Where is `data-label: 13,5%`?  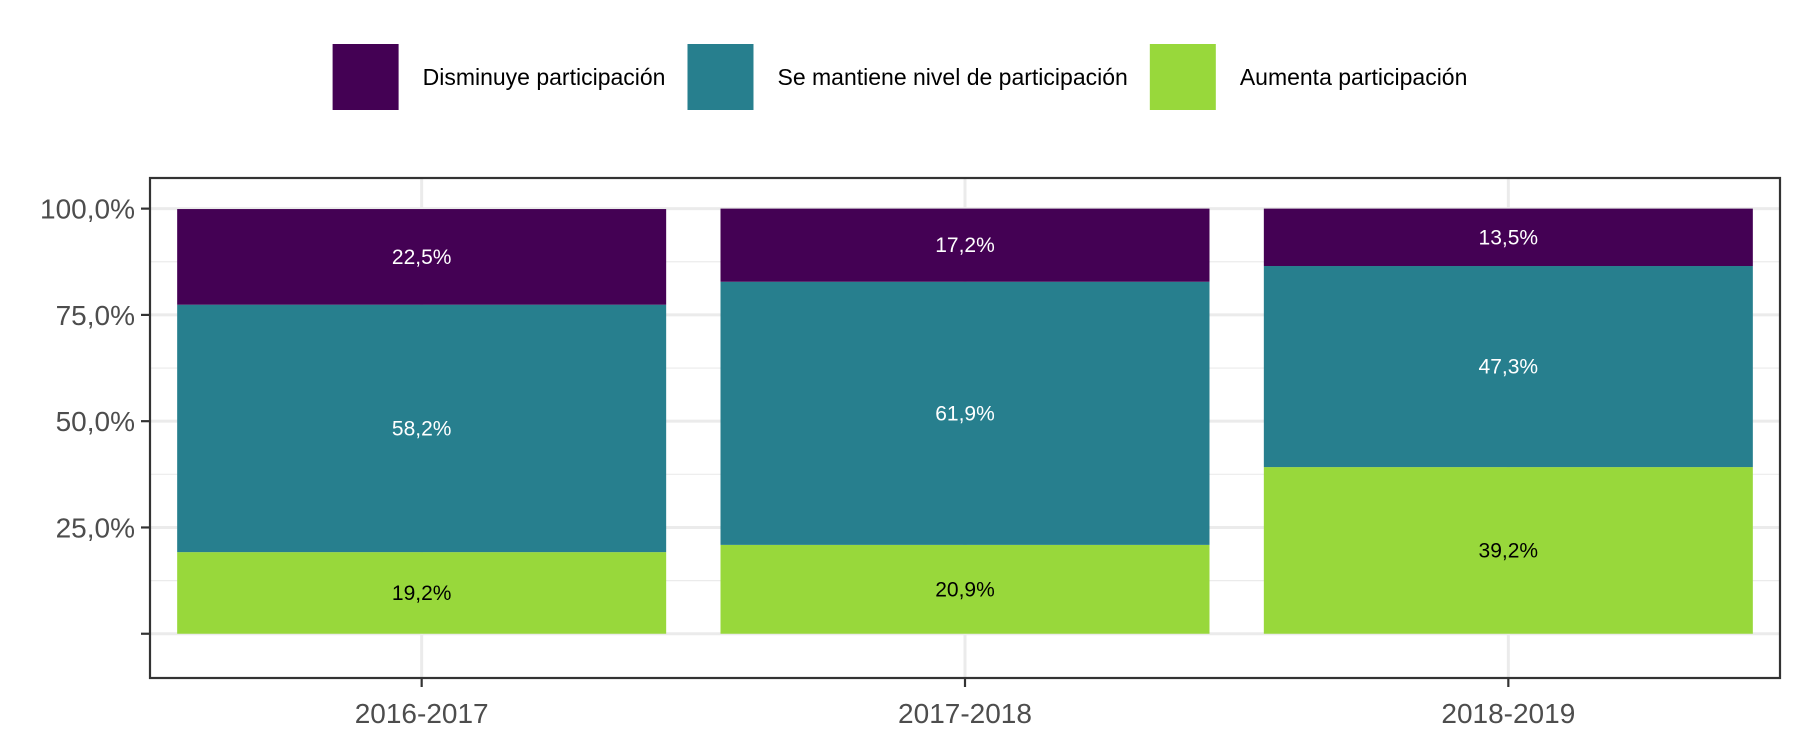
data-label: 13,5% is located at coordinates (1509, 237).